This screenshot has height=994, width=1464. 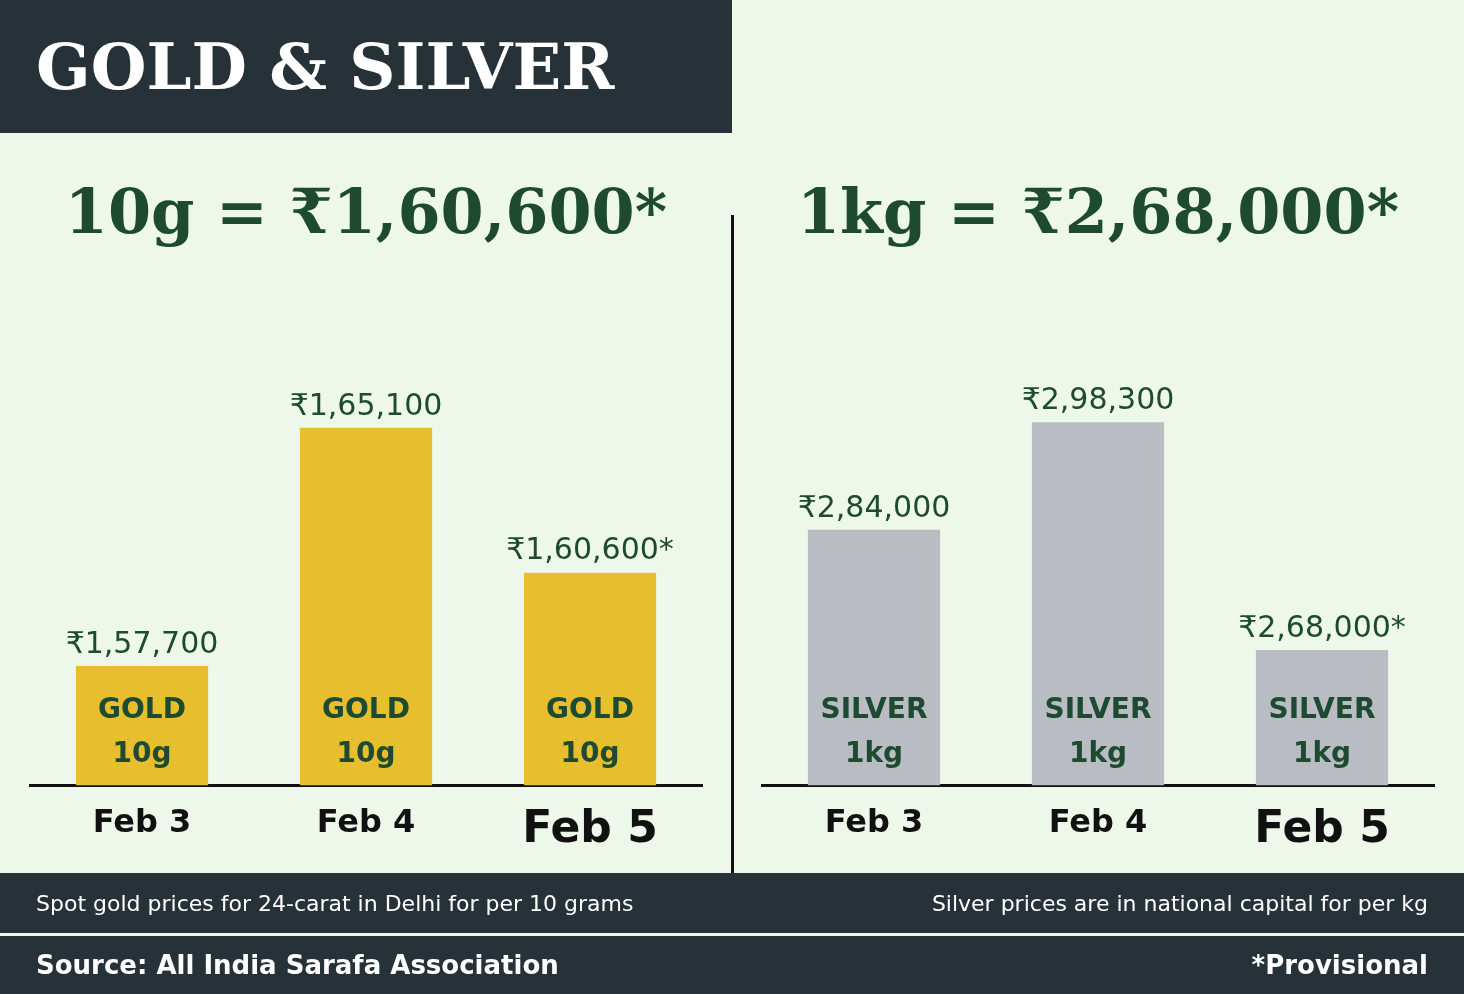 What do you see at coordinates (590, 549) in the screenshot?
I see `data-label: ₹1,60,600*` at bounding box center [590, 549].